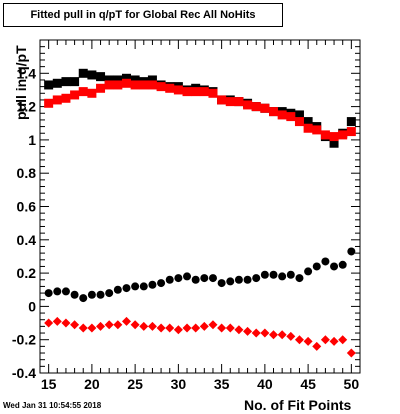 This screenshot has height=414, width=400. Describe the element at coordinates (32, 140) in the screenshot. I see `y-tick-label: 1` at that location.